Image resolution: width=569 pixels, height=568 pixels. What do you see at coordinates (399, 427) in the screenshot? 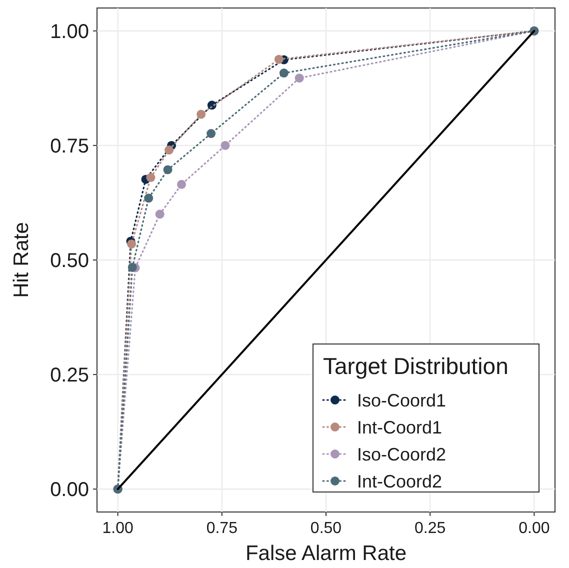
I see `legend-label: Int-Coord1` at bounding box center [399, 427].